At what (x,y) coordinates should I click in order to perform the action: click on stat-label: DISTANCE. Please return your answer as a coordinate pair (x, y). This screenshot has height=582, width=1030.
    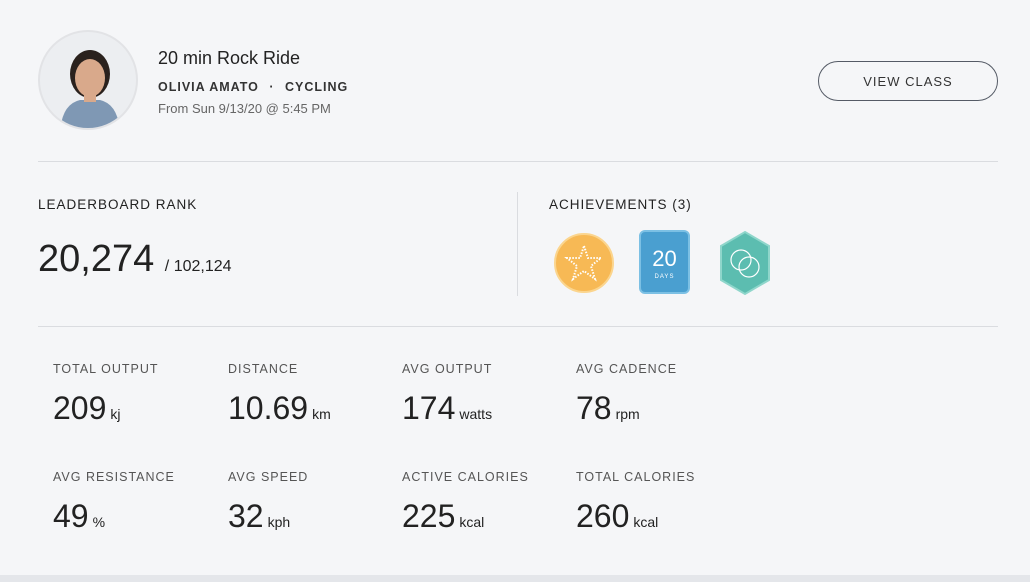
    Looking at the image, I should click on (263, 369).